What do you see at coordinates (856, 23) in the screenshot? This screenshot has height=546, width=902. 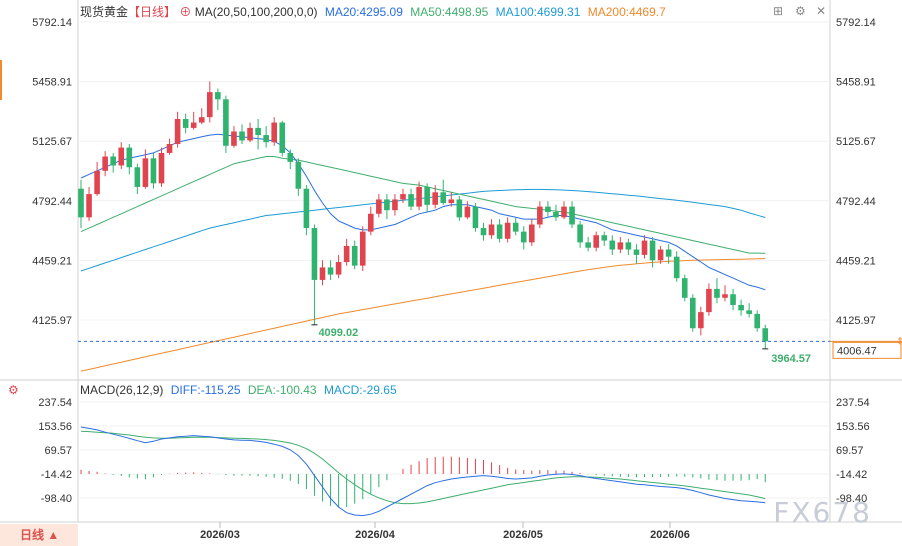 I see `price-tick-right: 5792.14` at bounding box center [856, 23].